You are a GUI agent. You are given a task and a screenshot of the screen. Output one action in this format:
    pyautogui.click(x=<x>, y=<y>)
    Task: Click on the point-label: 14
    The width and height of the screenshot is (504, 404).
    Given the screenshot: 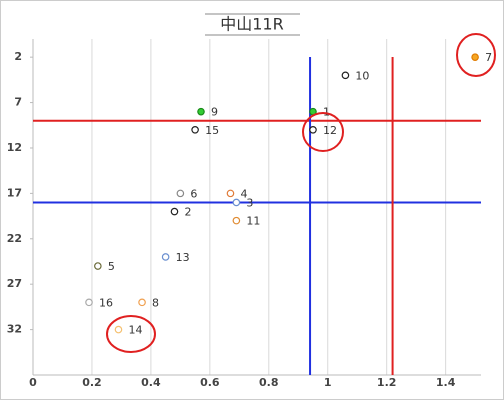 What is the action you would take?
    pyautogui.click(x=135, y=330)
    